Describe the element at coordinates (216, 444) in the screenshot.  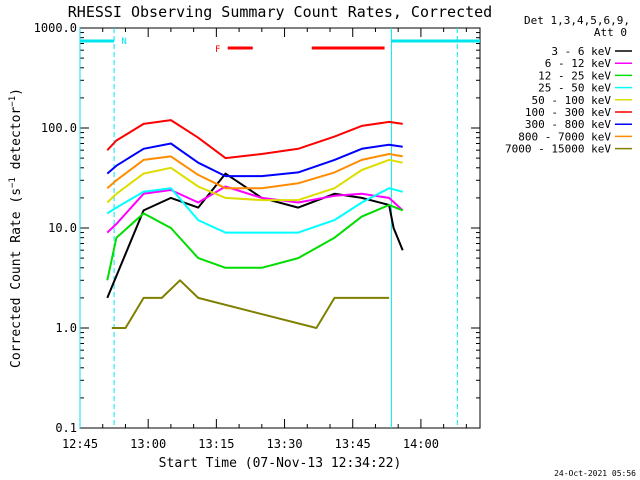
I see `x-tick-label: 13:15` at that location.